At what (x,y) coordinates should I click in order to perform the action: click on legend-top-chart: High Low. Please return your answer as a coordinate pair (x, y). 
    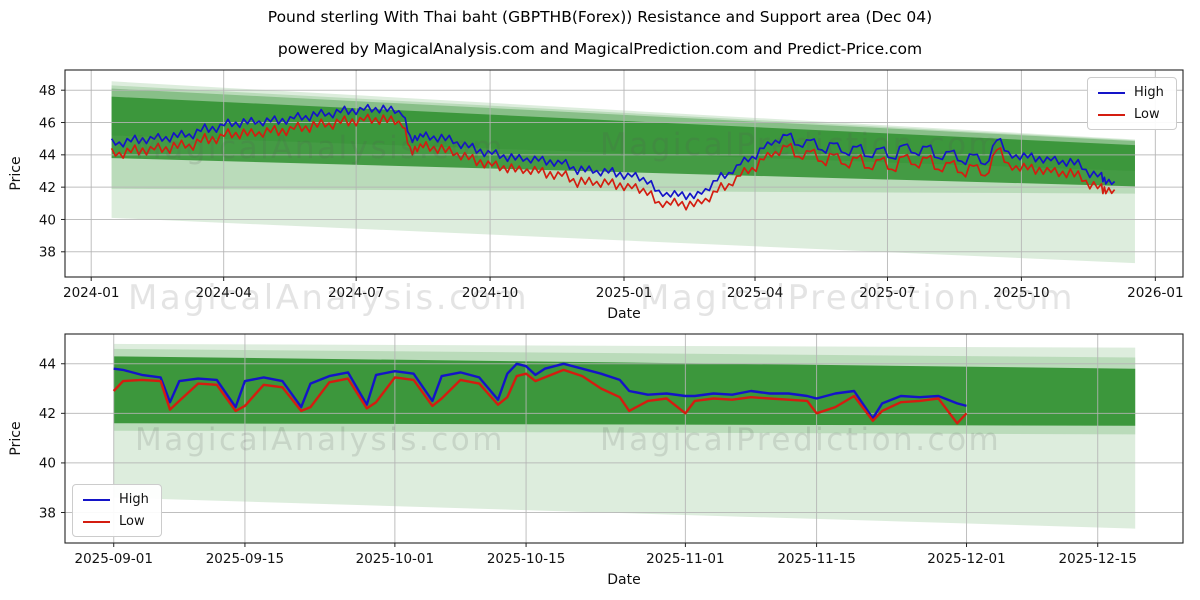
    Looking at the image, I should click on (1132, 103).